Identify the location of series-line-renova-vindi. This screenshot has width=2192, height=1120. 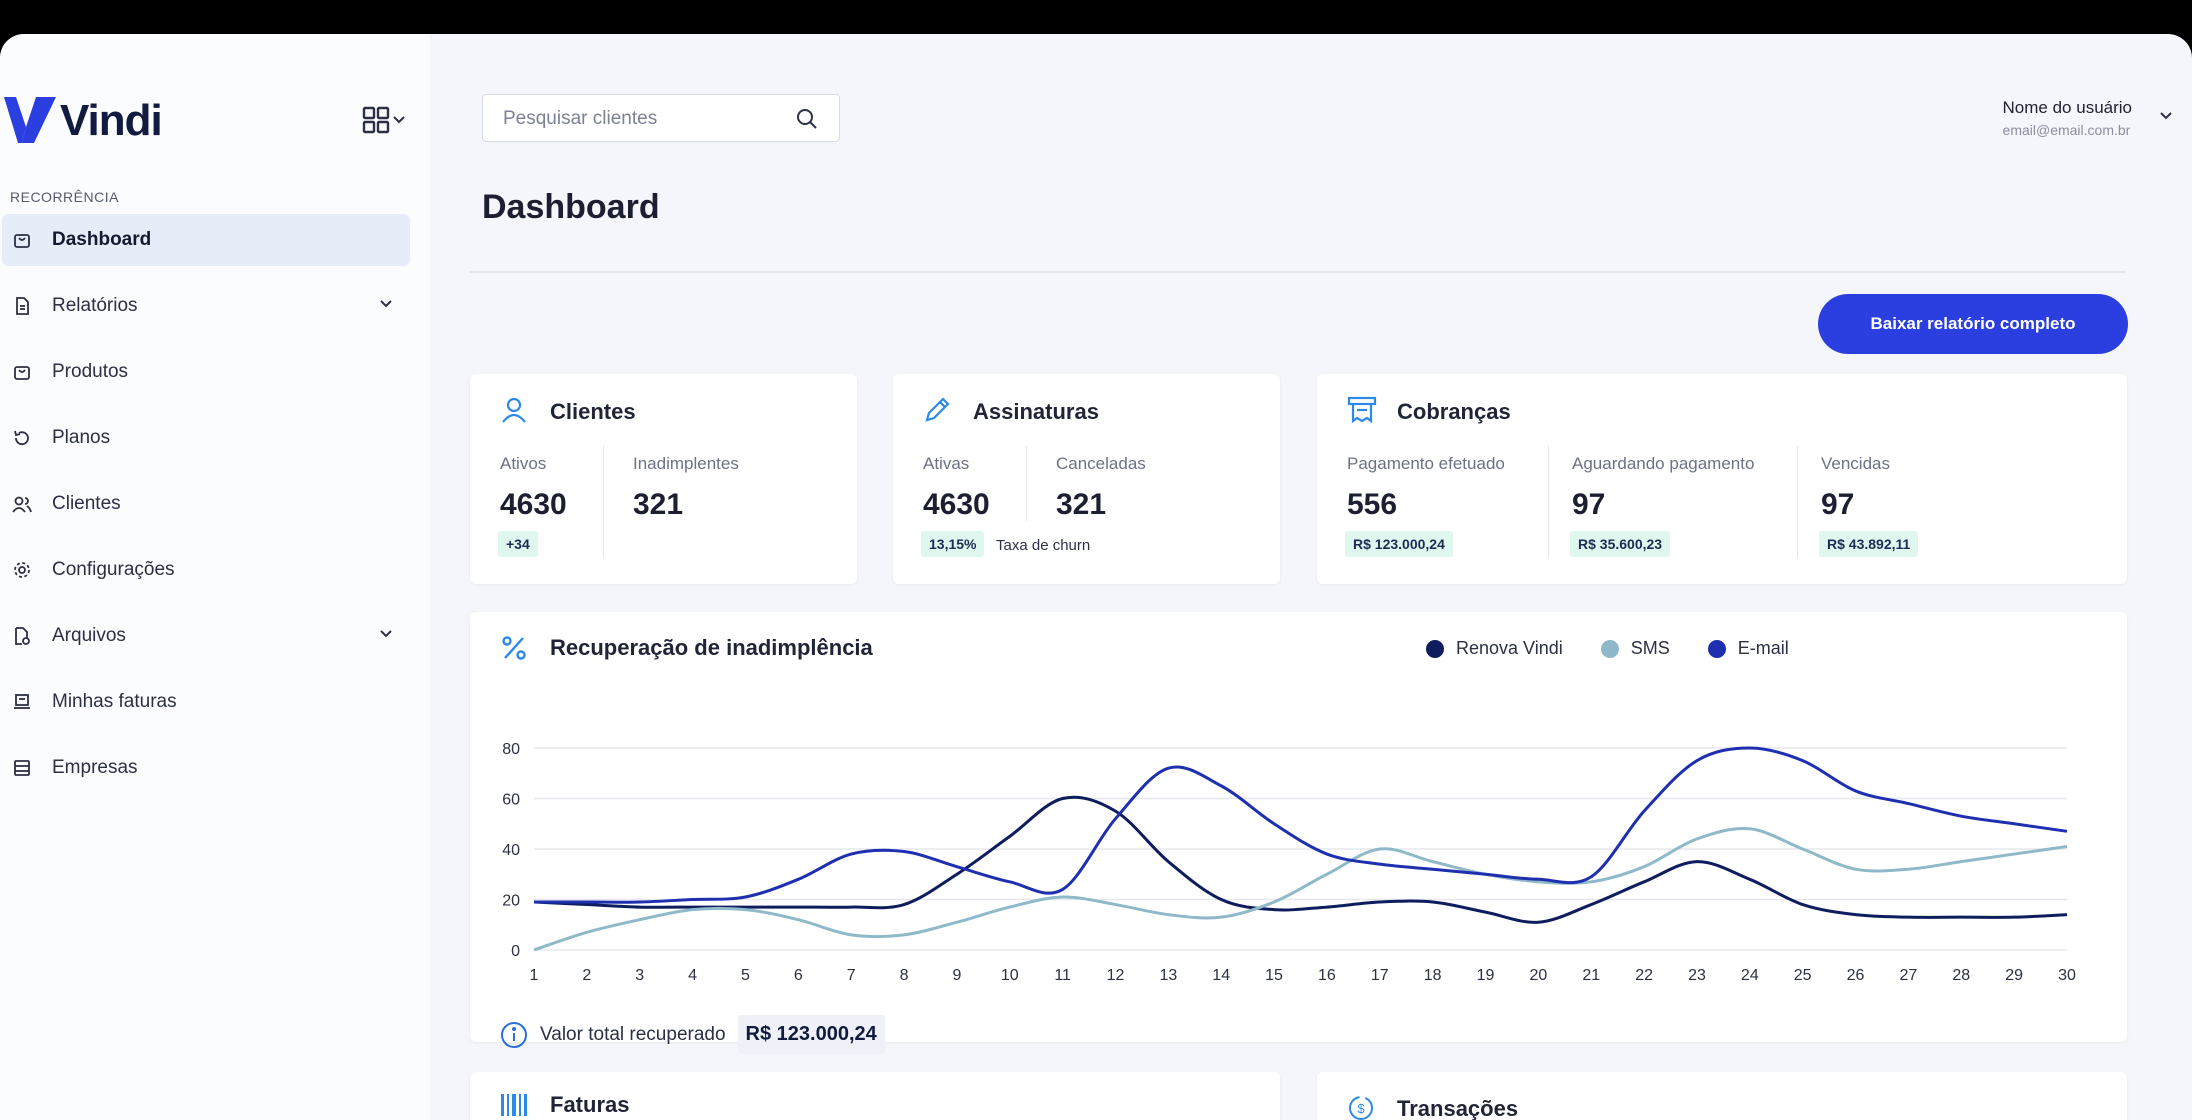
(1300, 859).